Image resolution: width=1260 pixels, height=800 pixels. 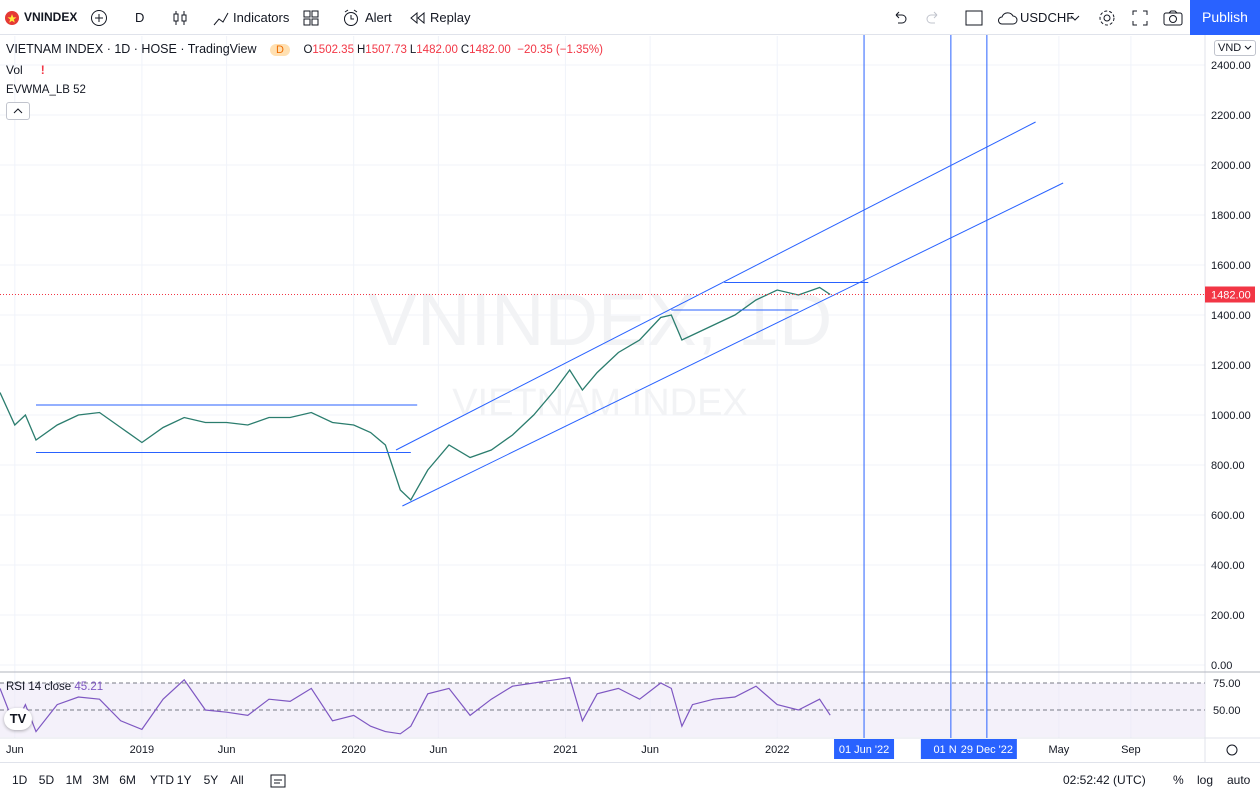 I want to click on rsi-tick-label: 50.00, so click(x=1227, y=711).